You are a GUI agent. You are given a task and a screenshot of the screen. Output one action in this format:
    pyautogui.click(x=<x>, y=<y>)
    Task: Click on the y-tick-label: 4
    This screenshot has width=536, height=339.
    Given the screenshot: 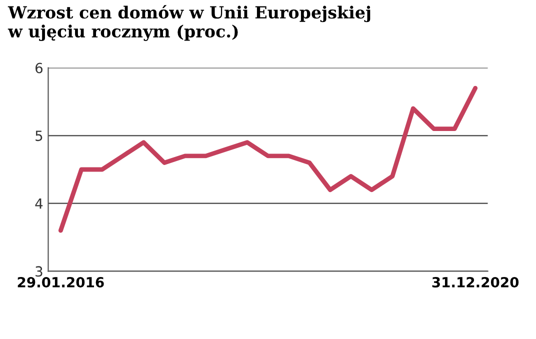 What is the action you would take?
    pyautogui.click(x=39, y=203)
    